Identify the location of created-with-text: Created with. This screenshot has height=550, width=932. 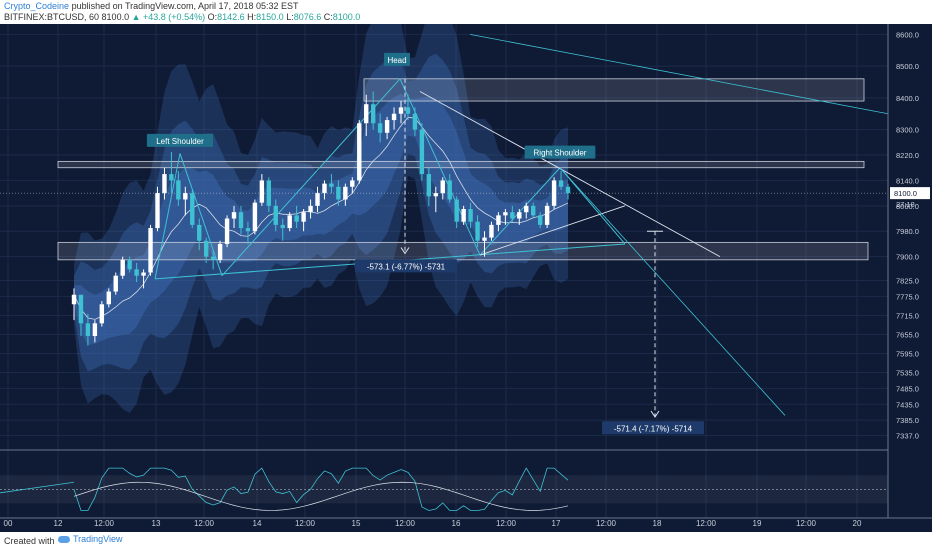
(29, 541).